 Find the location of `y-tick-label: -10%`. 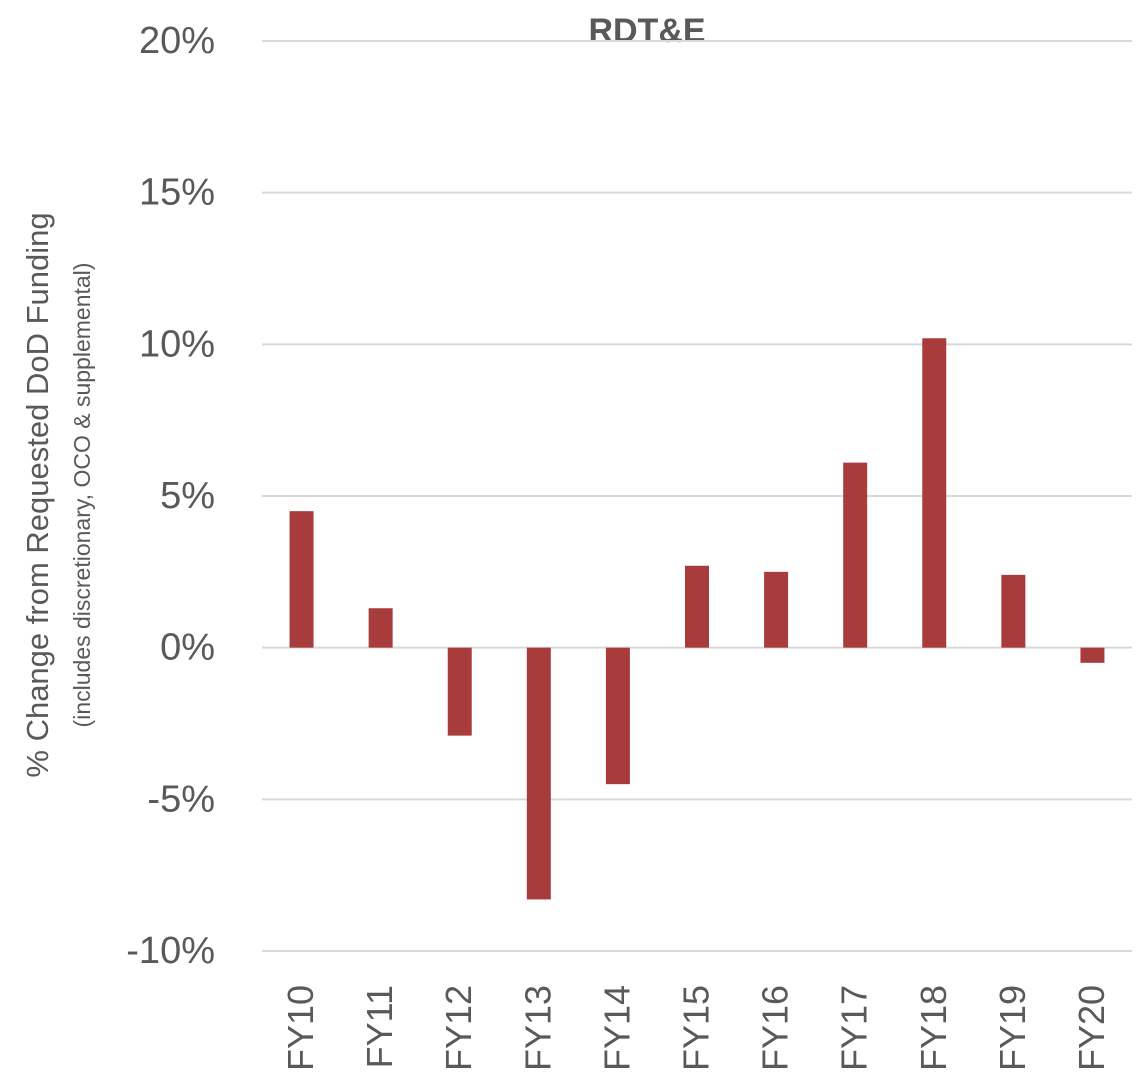

y-tick-label: -10% is located at coordinates (170, 951).